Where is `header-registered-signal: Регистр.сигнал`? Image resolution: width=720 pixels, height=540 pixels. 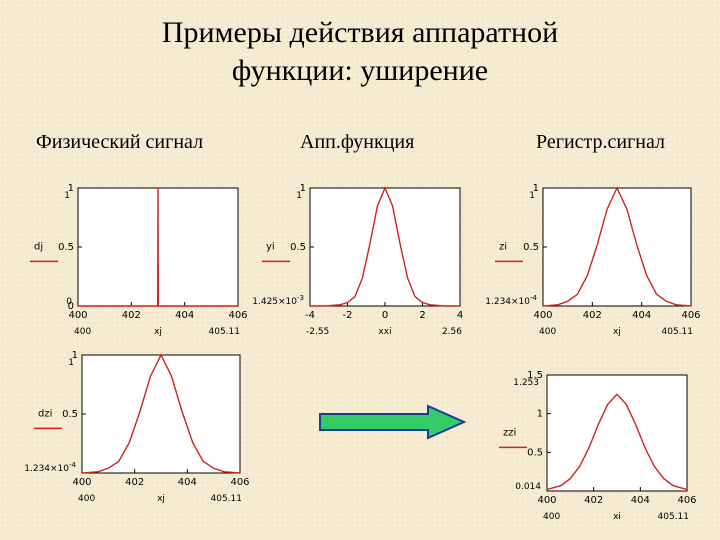
header-registered-signal: Регистр.сигнал is located at coordinates (601, 142).